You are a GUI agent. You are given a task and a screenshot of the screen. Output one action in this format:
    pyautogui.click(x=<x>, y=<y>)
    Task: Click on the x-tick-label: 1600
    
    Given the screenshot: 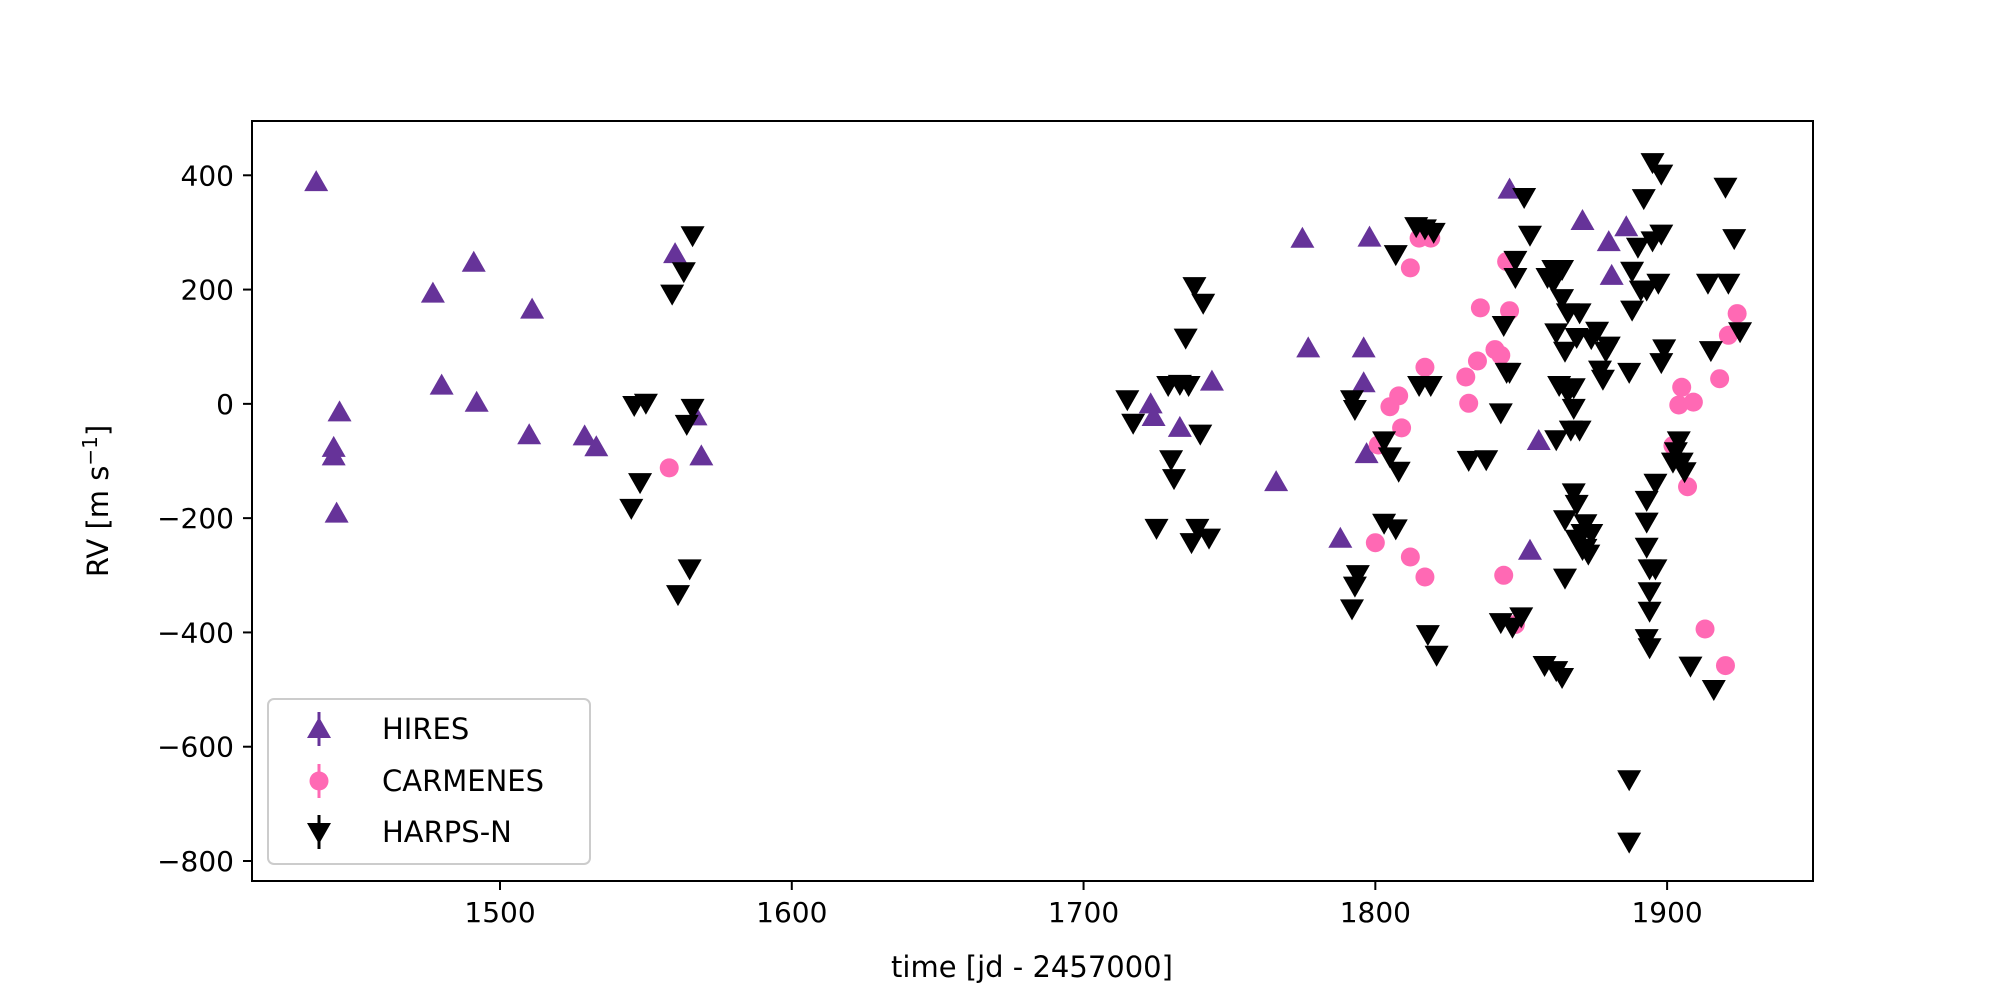 What is the action you would take?
    pyautogui.click(x=791, y=912)
    